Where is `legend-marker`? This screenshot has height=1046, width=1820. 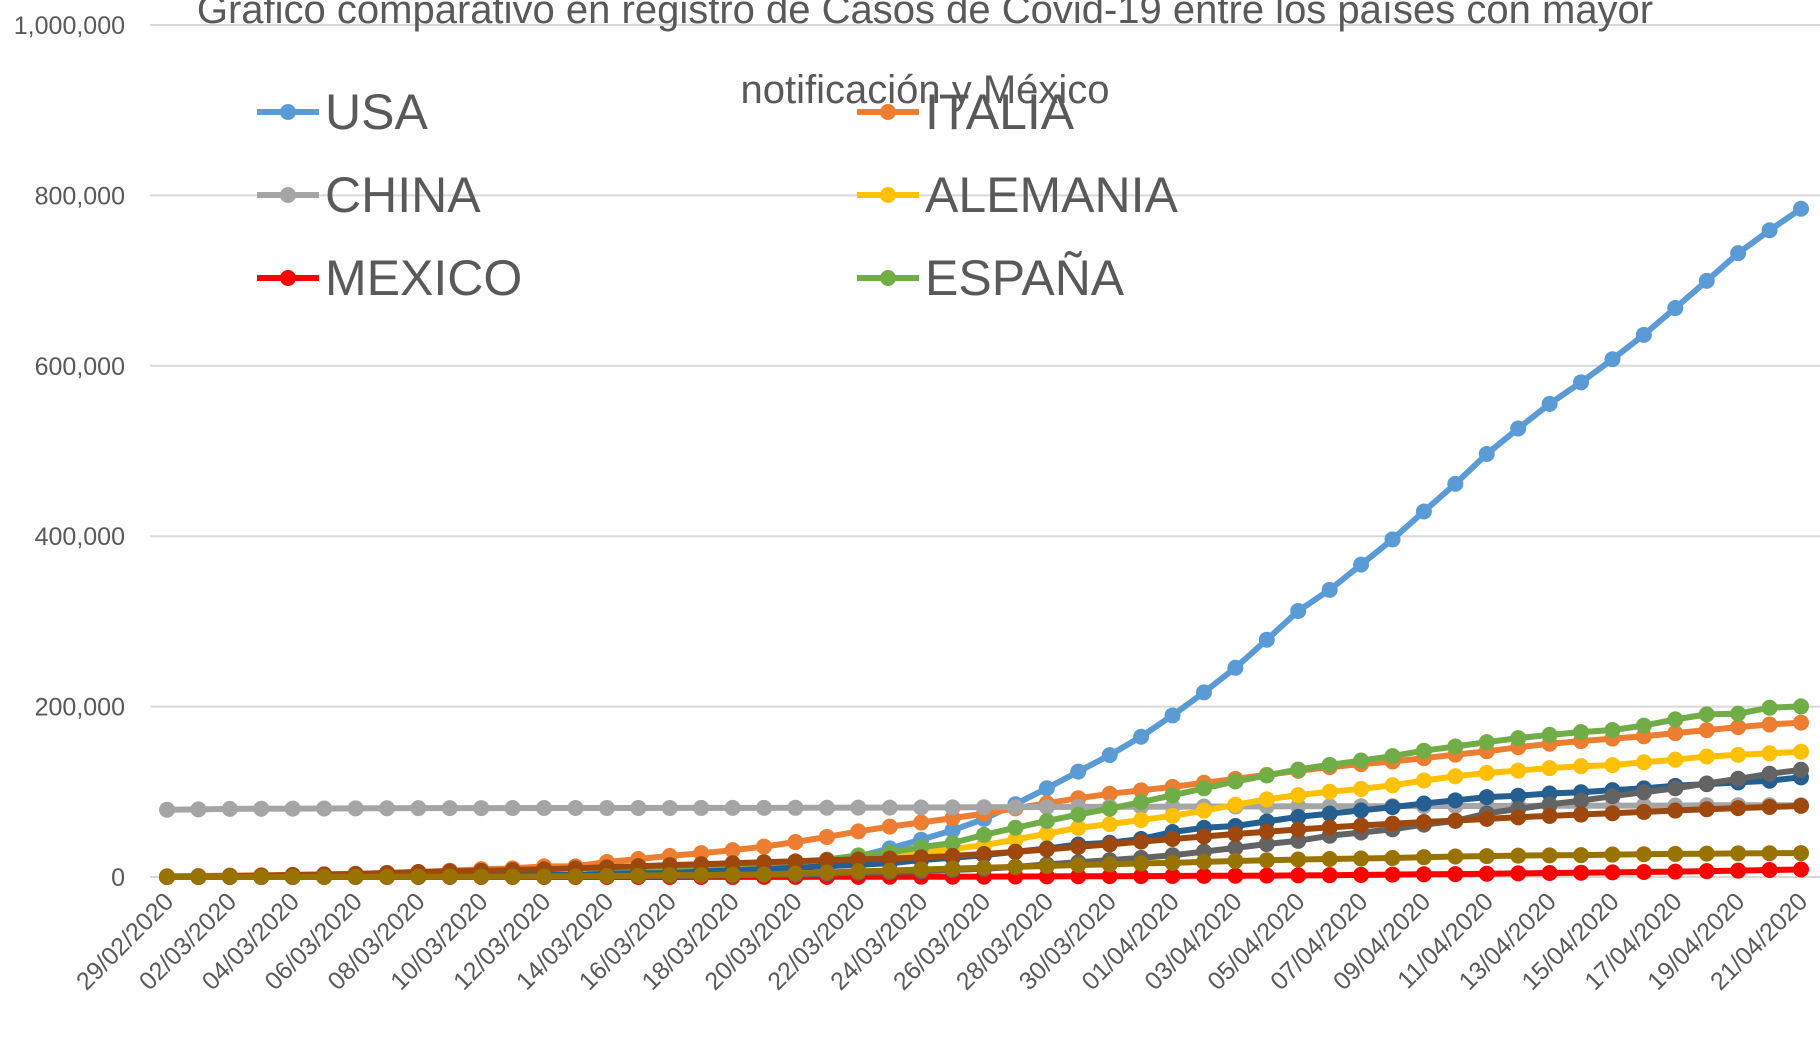 legend-marker is located at coordinates (888, 112).